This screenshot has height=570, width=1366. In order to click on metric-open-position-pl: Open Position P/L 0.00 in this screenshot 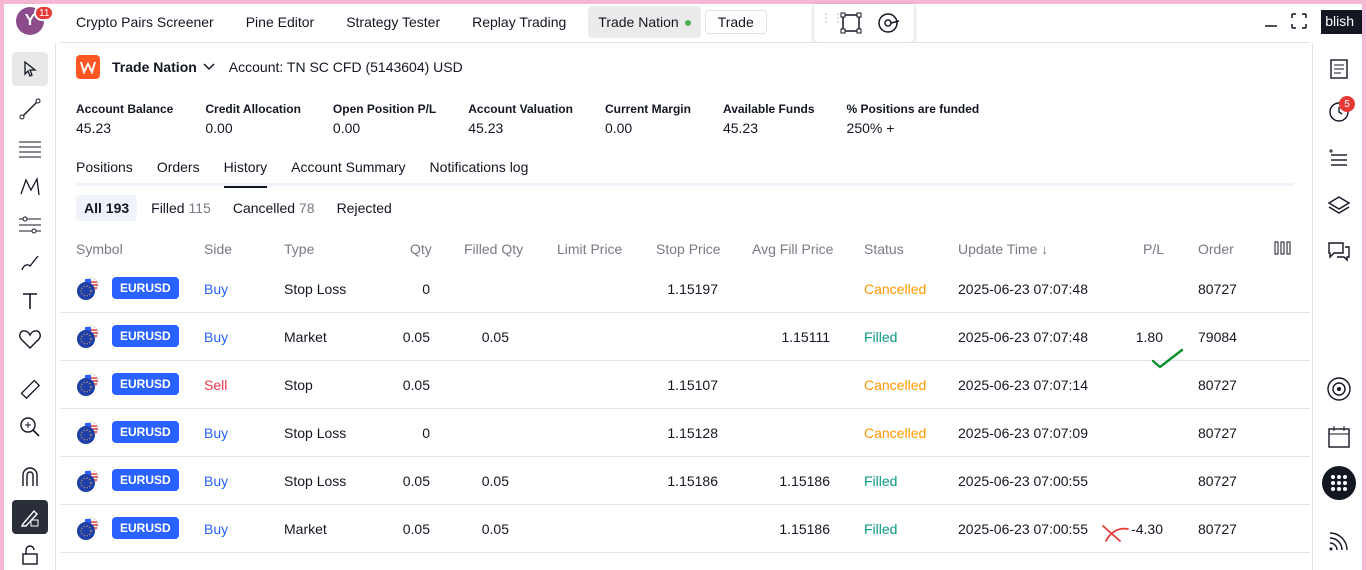, I will do `click(384, 119)`.